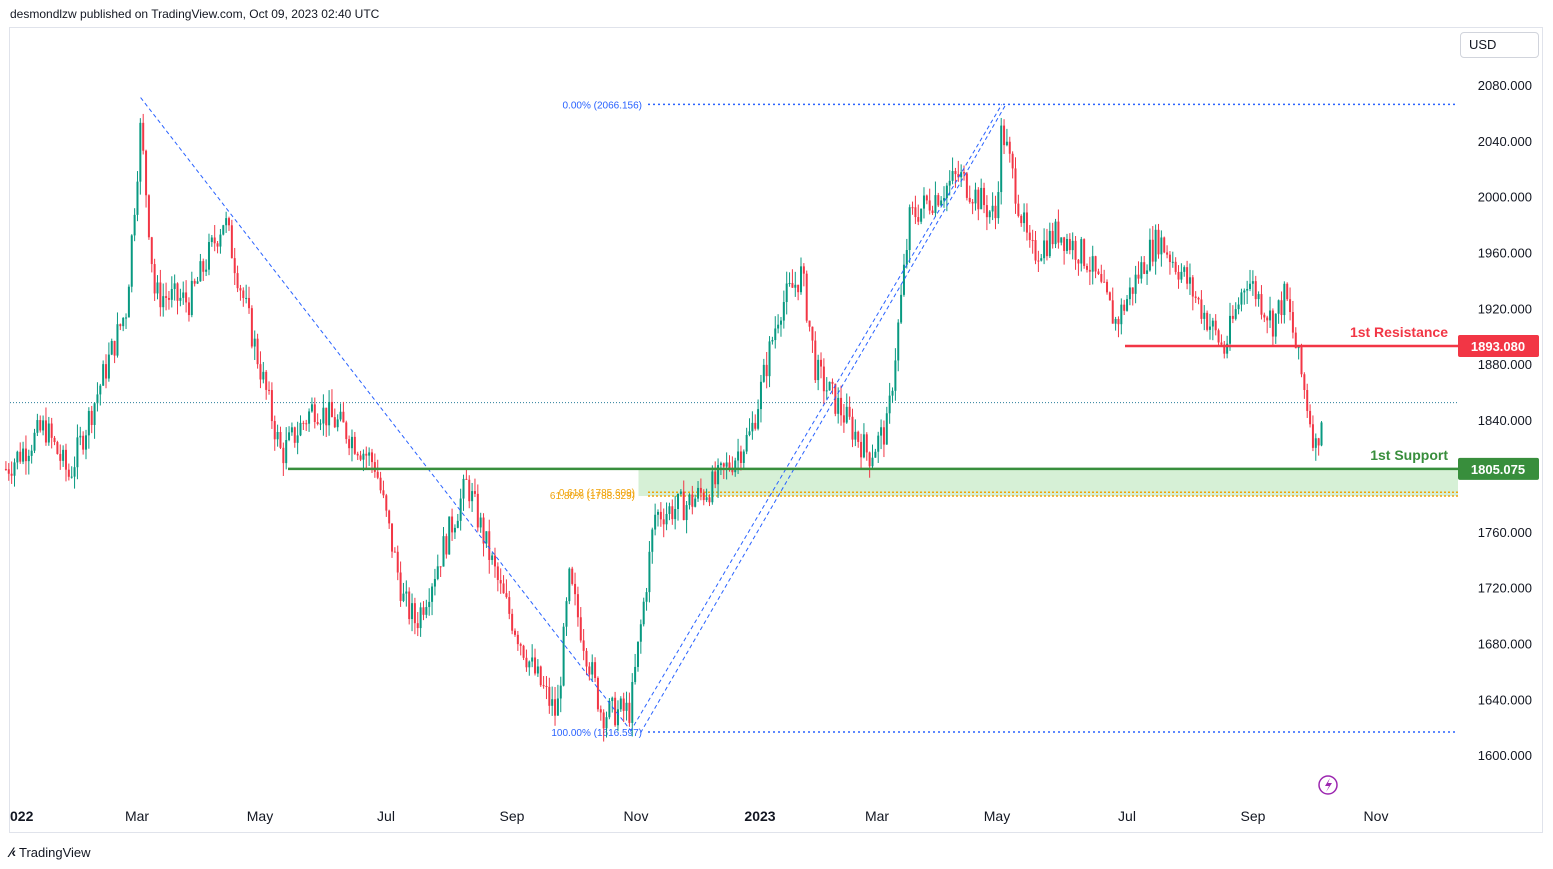  I want to click on brand-name: TradingView, so click(55, 852).